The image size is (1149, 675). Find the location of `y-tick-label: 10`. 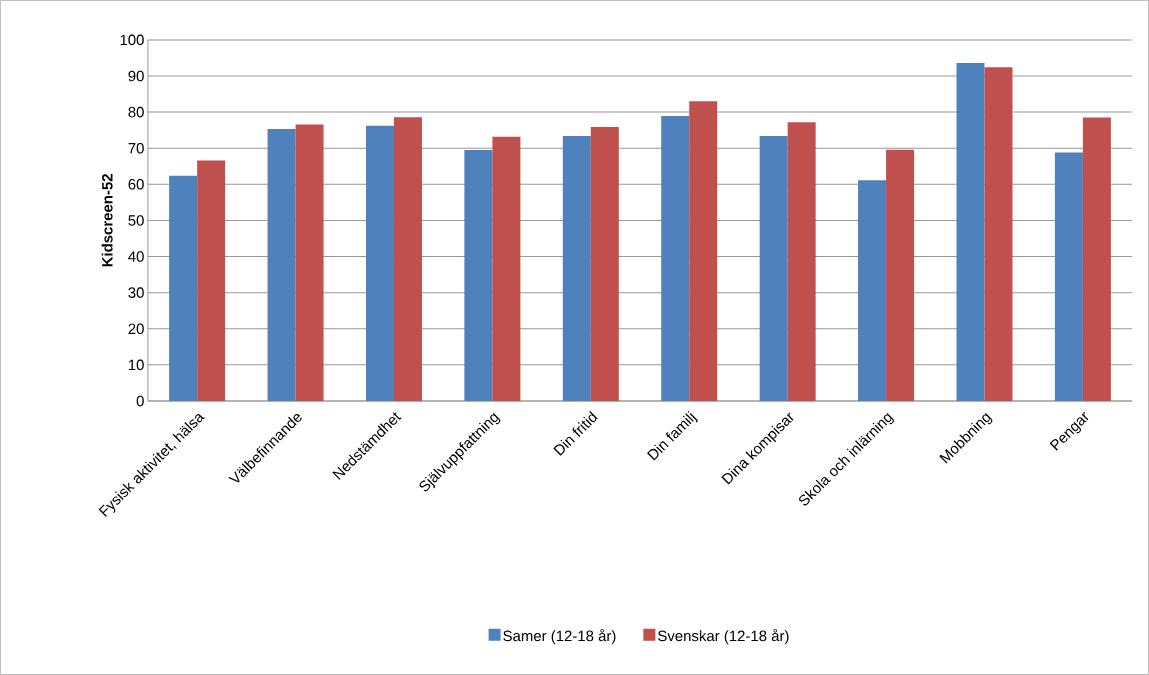

y-tick-label: 10 is located at coordinates (136, 365).